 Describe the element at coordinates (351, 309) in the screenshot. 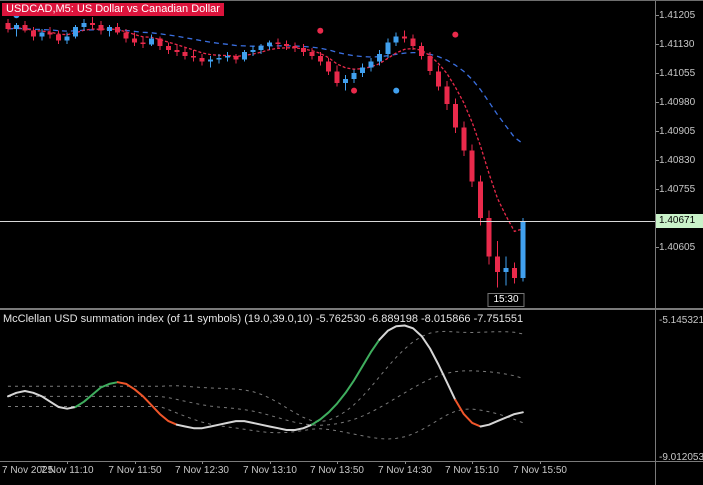

I see `pane-separator` at that location.